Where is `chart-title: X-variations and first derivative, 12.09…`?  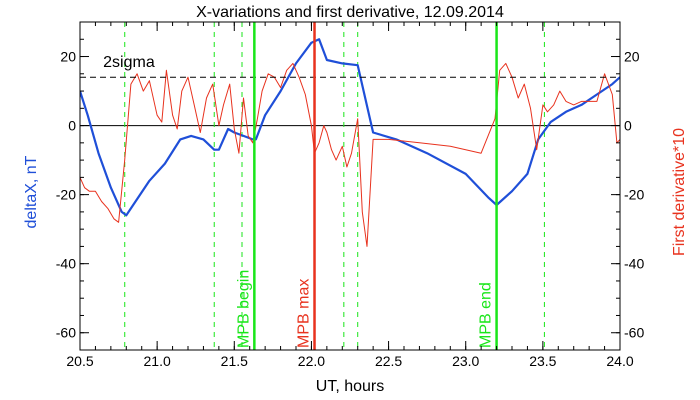
chart-title: X-variations and first derivative, 12.09… is located at coordinates (350, 12).